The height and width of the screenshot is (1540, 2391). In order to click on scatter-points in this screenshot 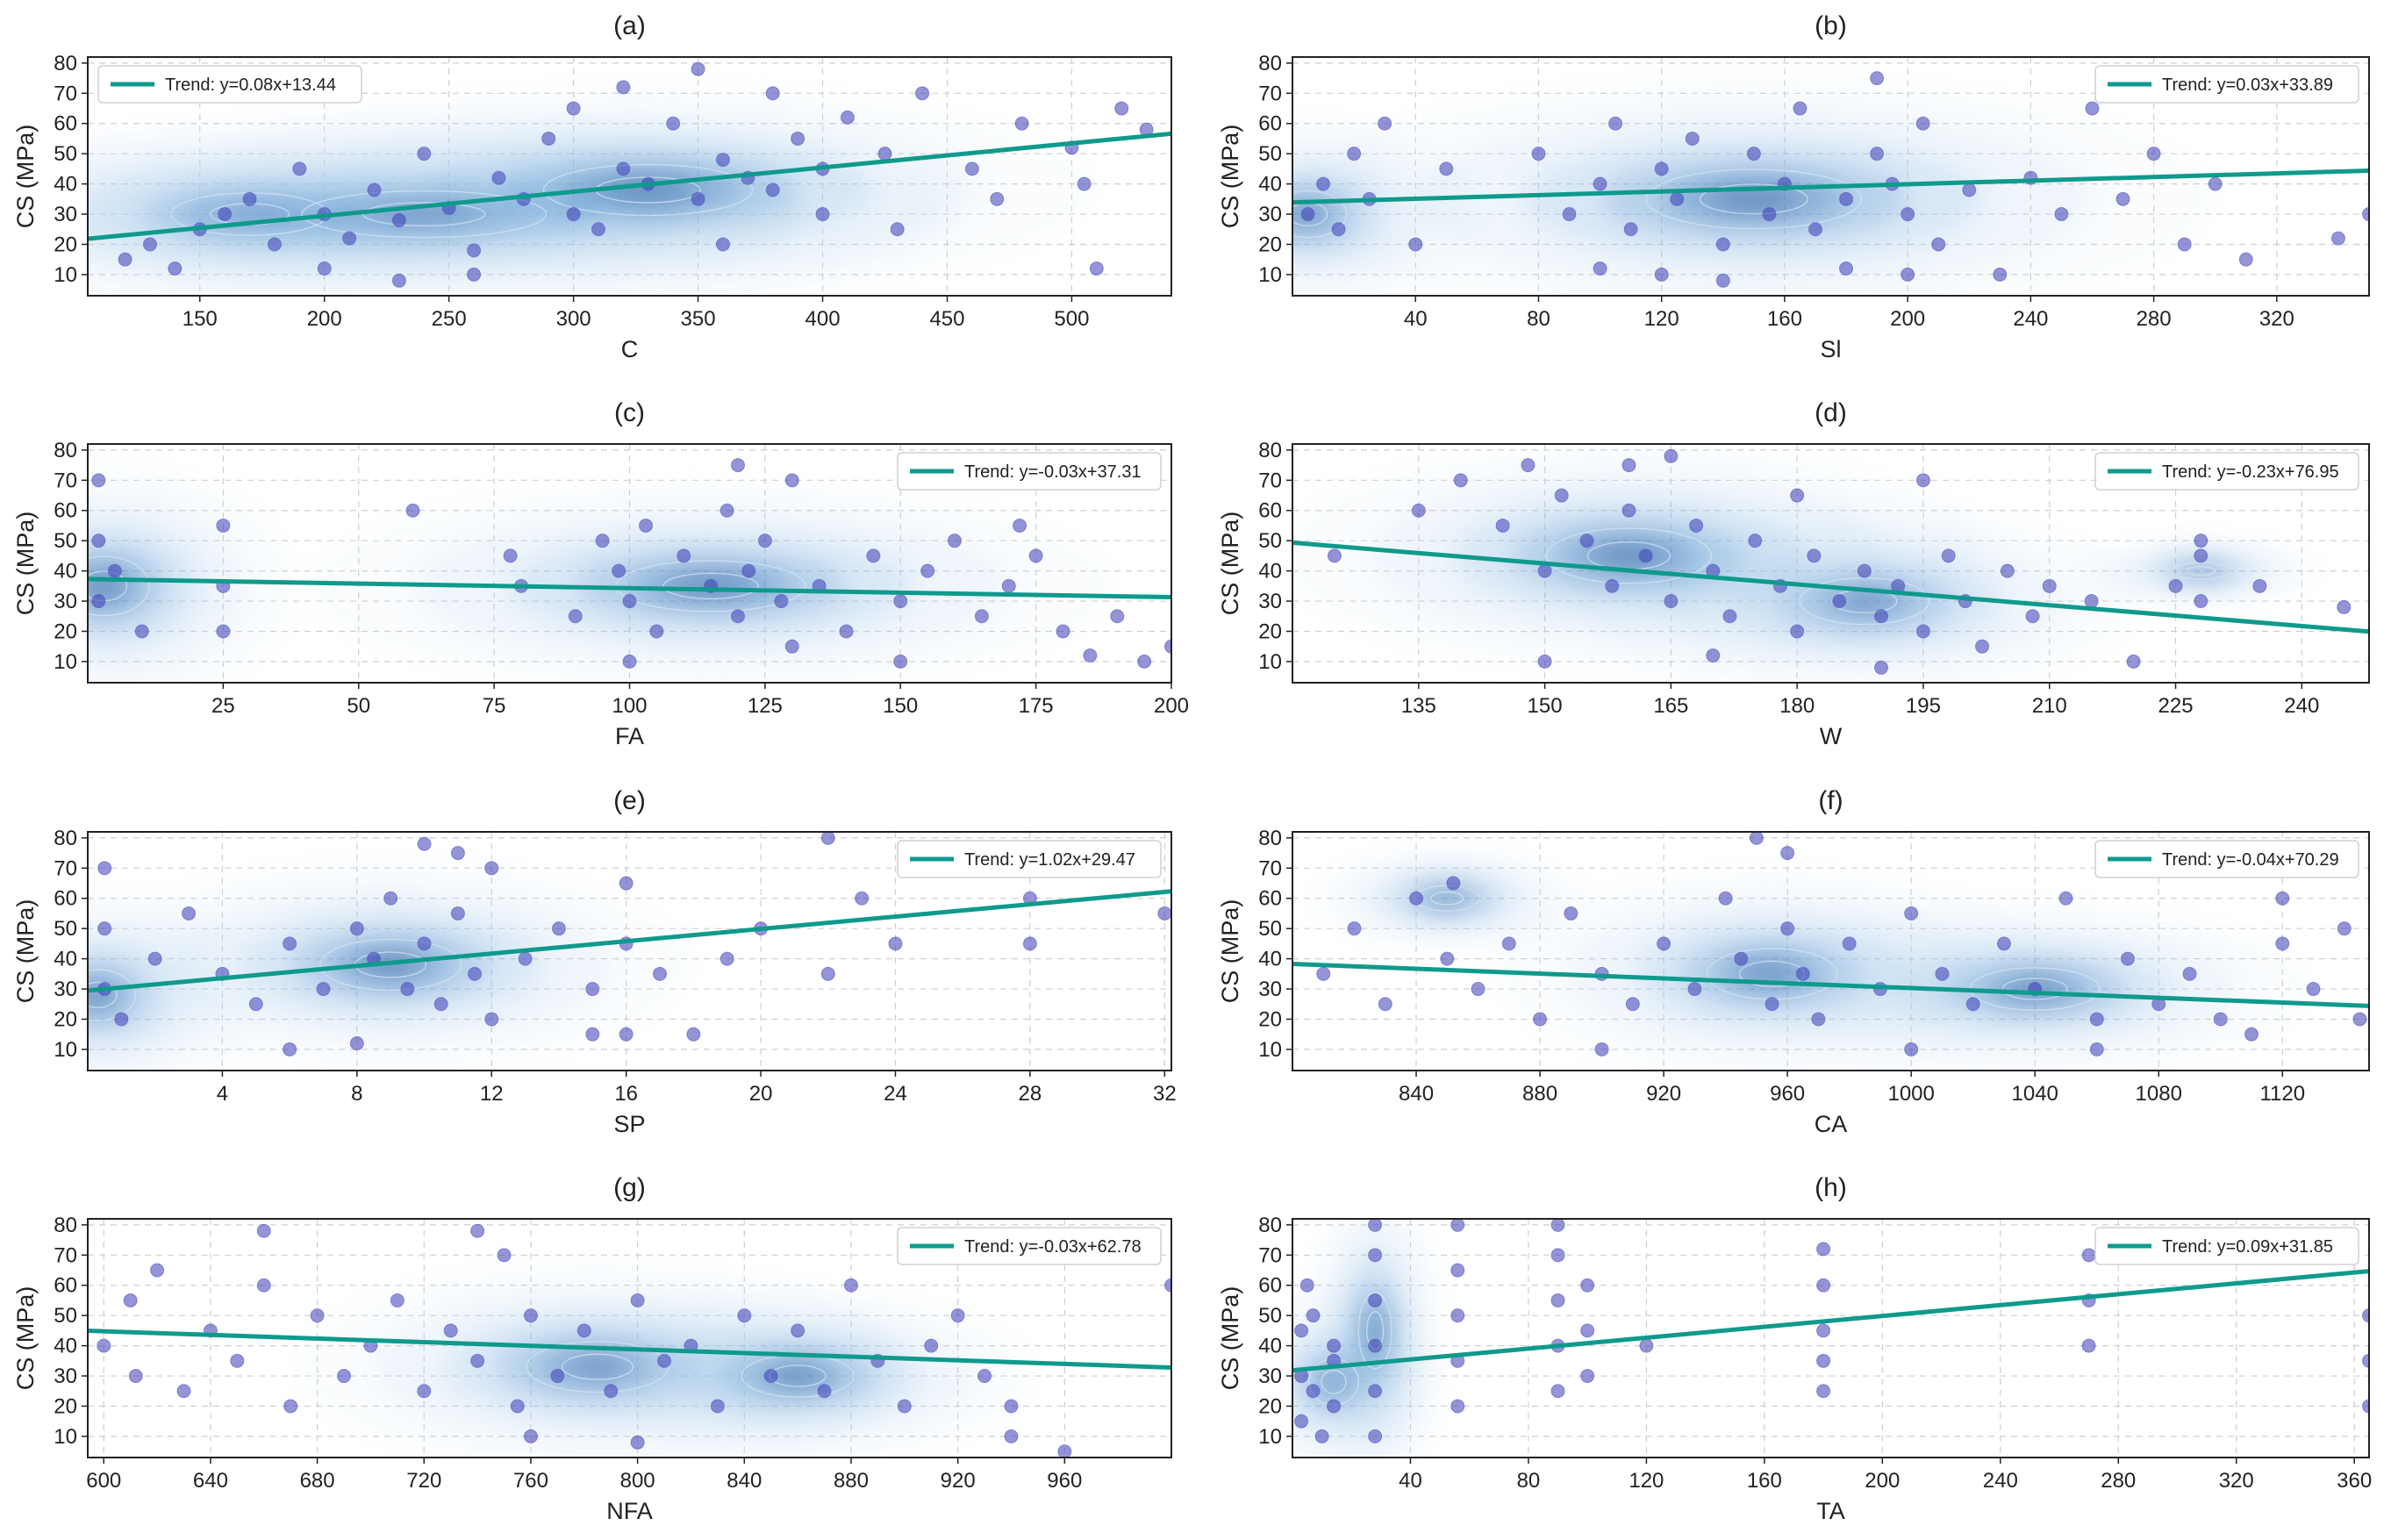, I will do `click(1835, 179)`.